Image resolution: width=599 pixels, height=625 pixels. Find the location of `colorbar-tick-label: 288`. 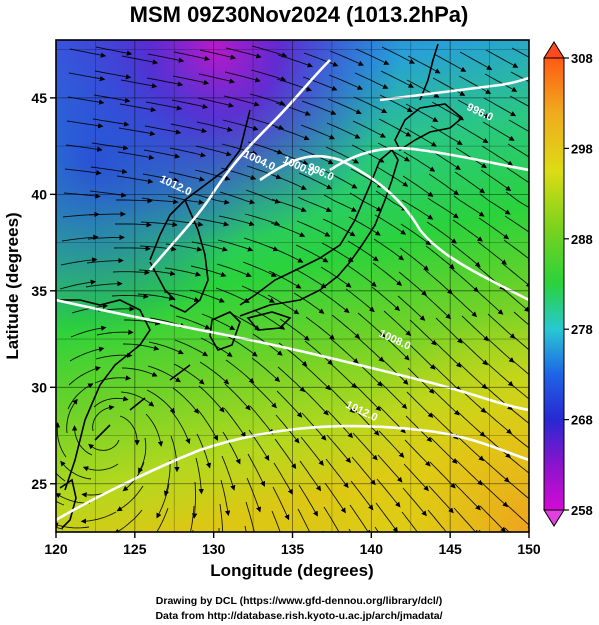

colorbar-tick-label: 288 is located at coordinates (582, 239).